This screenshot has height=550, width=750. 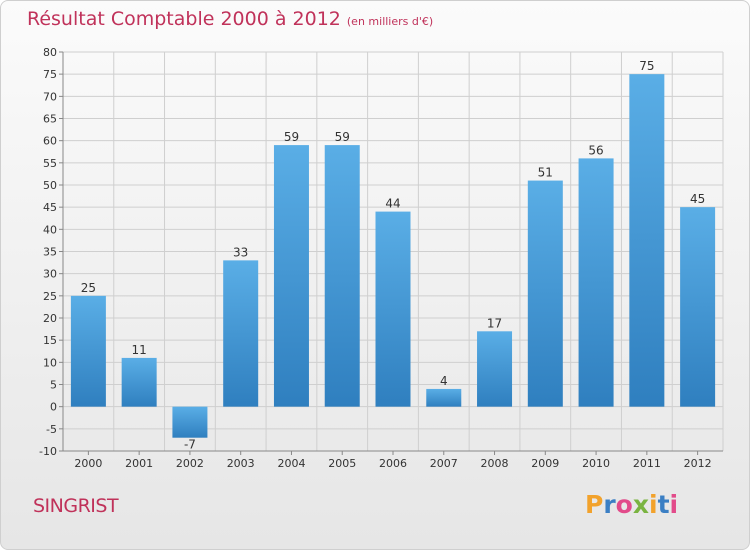 I want to click on logo-letter: r, so click(x=609, y=504).